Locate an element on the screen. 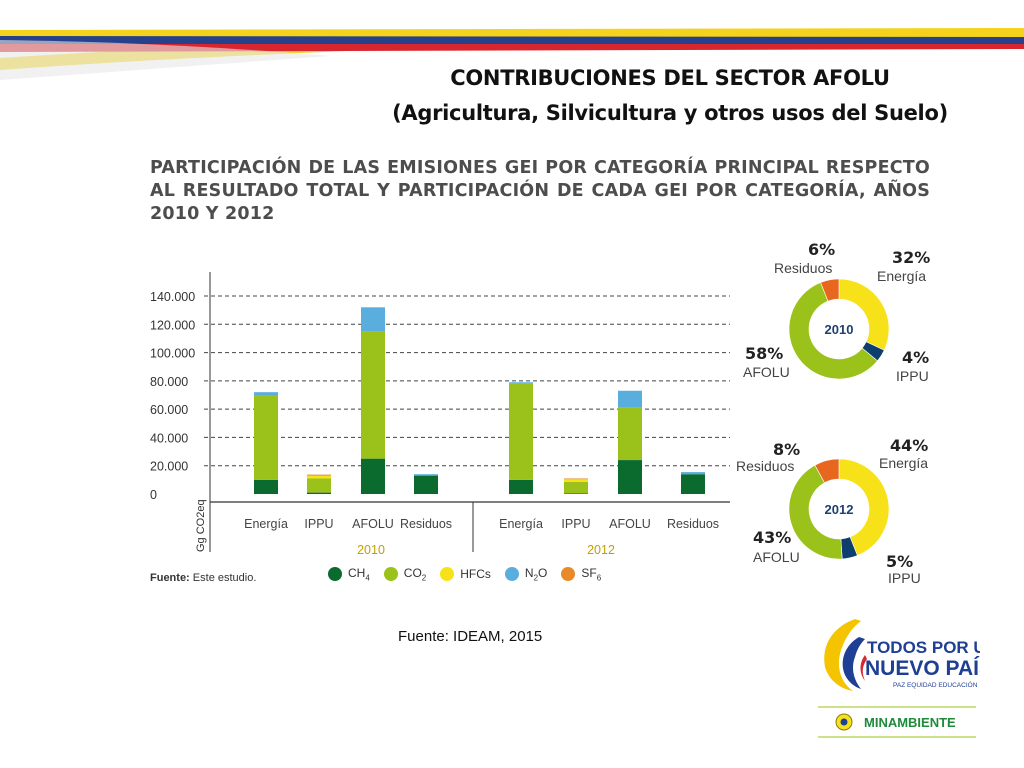 The image size is (1024, 768). y-axis-label: Gg CO2eq is located at coordinates (201, 525).